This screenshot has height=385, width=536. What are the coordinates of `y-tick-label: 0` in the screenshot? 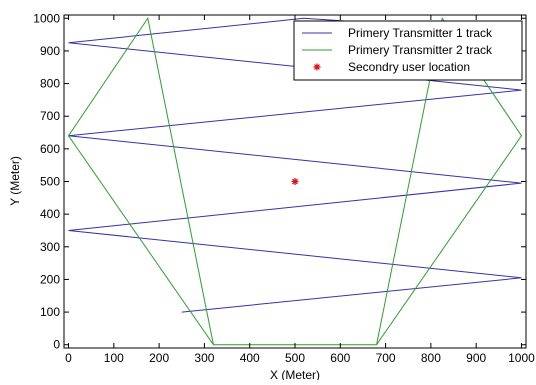 It's located at (56, 345).